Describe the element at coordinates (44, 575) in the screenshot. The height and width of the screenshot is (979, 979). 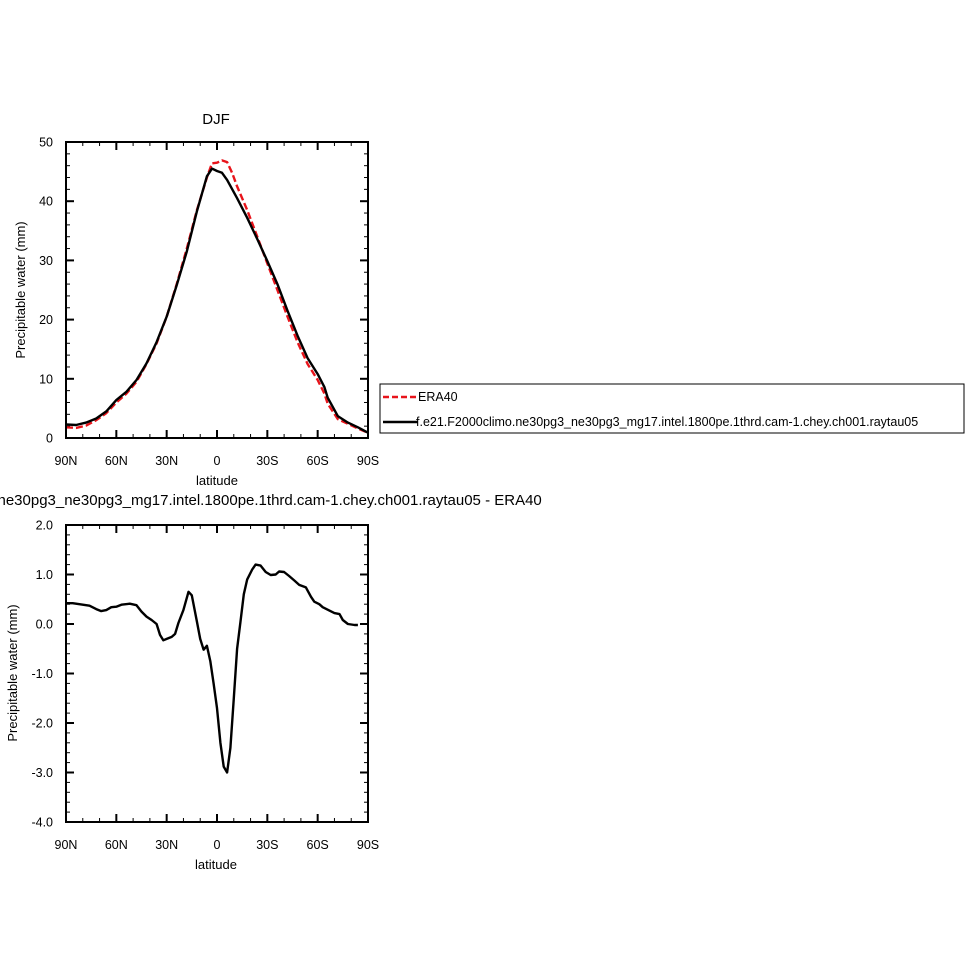
I see `diff-y-tick-label: 1.0` at that location.